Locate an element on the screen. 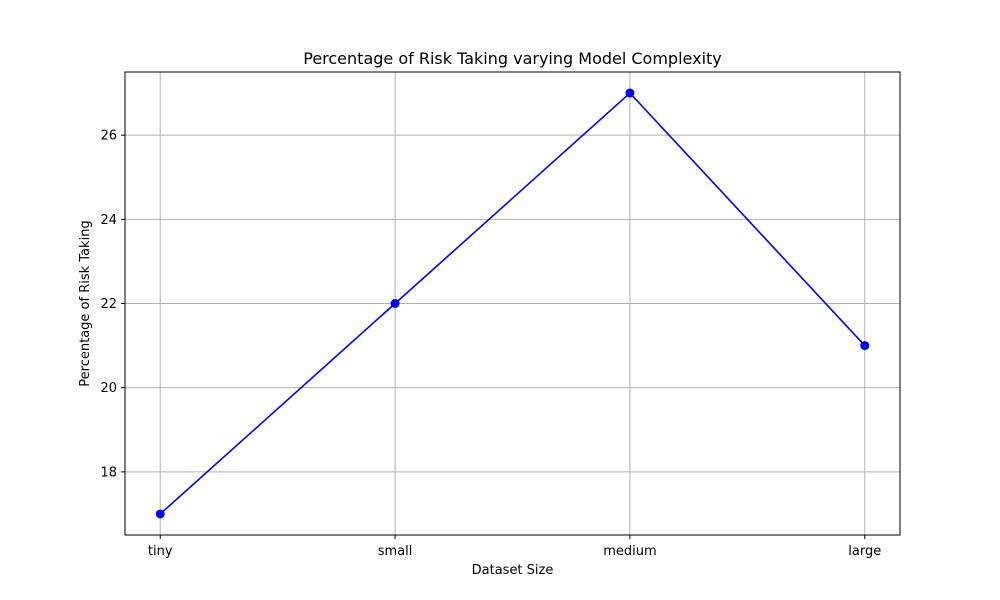 This screenshot has width=1000, height=600. x-tick-label: tiny is located at coordinates (160, 551).